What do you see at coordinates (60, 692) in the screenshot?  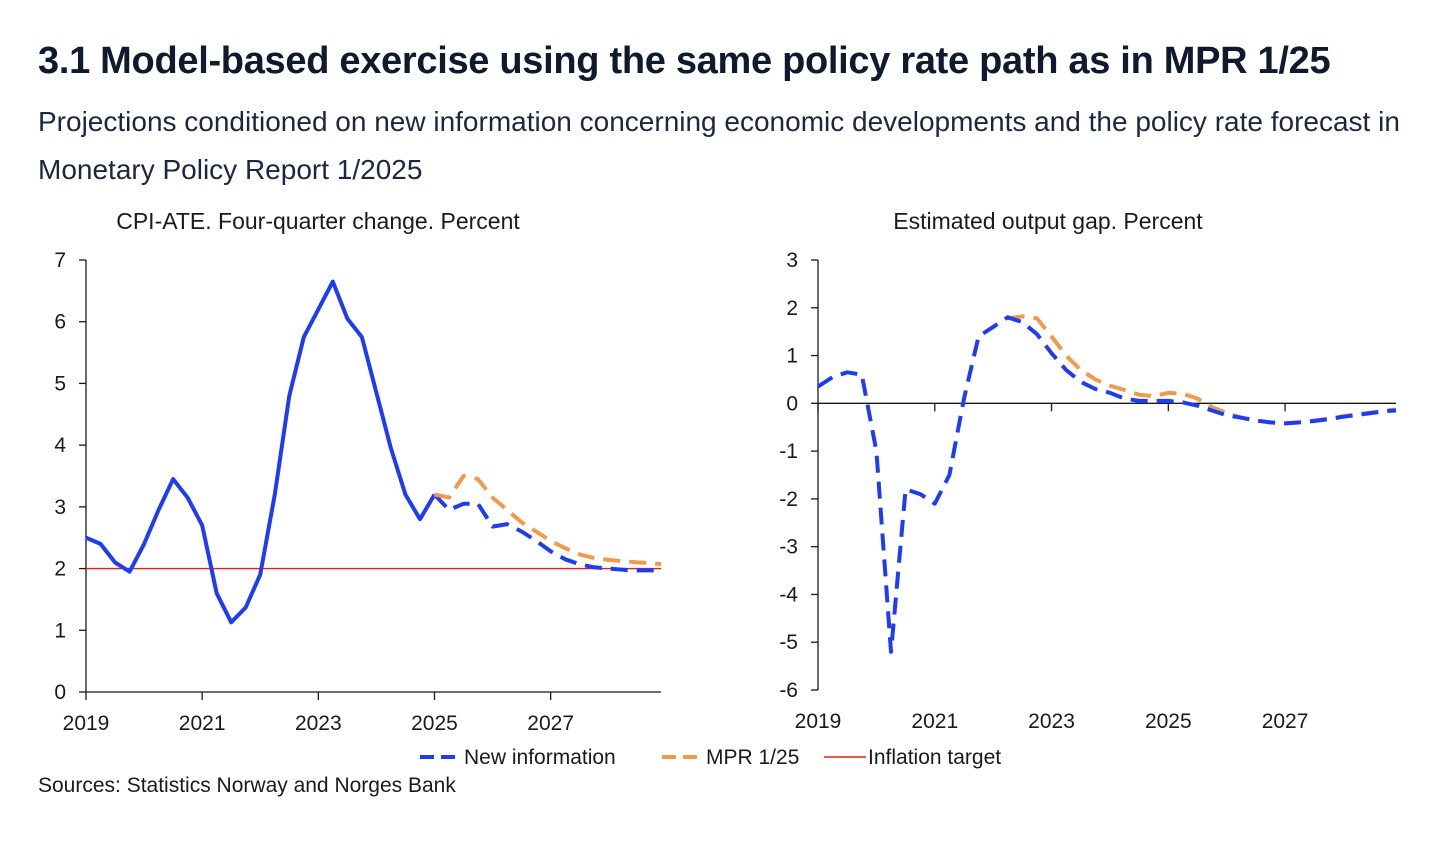 I see `cpi-y-tick-label: 0` at bounding box center [60, 692].